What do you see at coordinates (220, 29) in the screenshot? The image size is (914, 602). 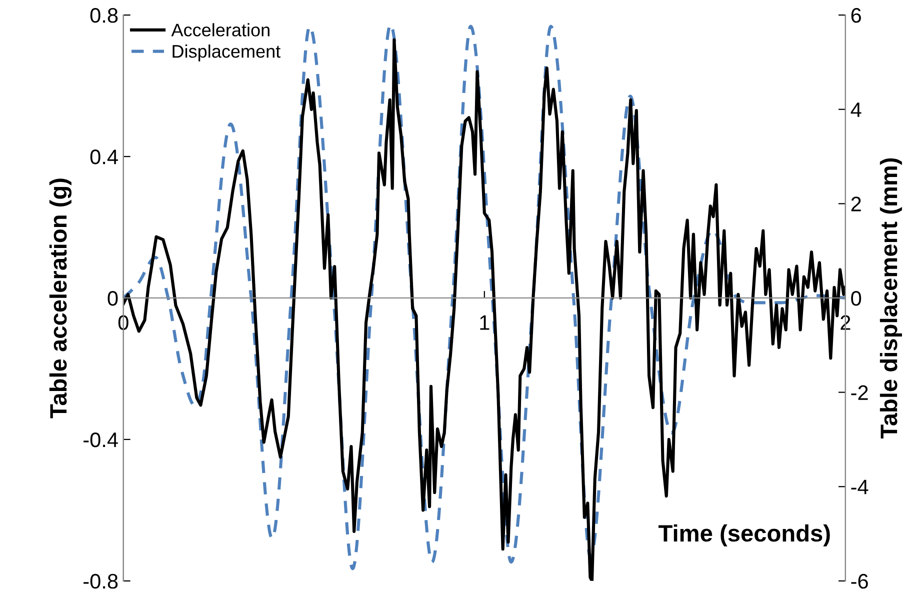 I see `legend-label: Acceleration` at bounding box center [220, 29].